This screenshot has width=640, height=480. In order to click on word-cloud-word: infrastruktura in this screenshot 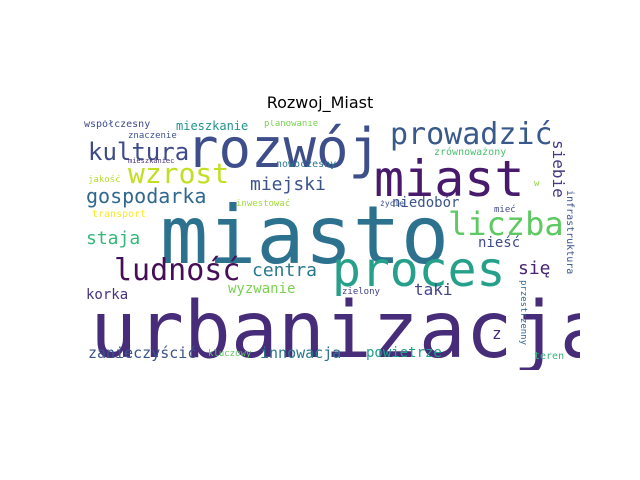, I will do `click(569, 232)`.